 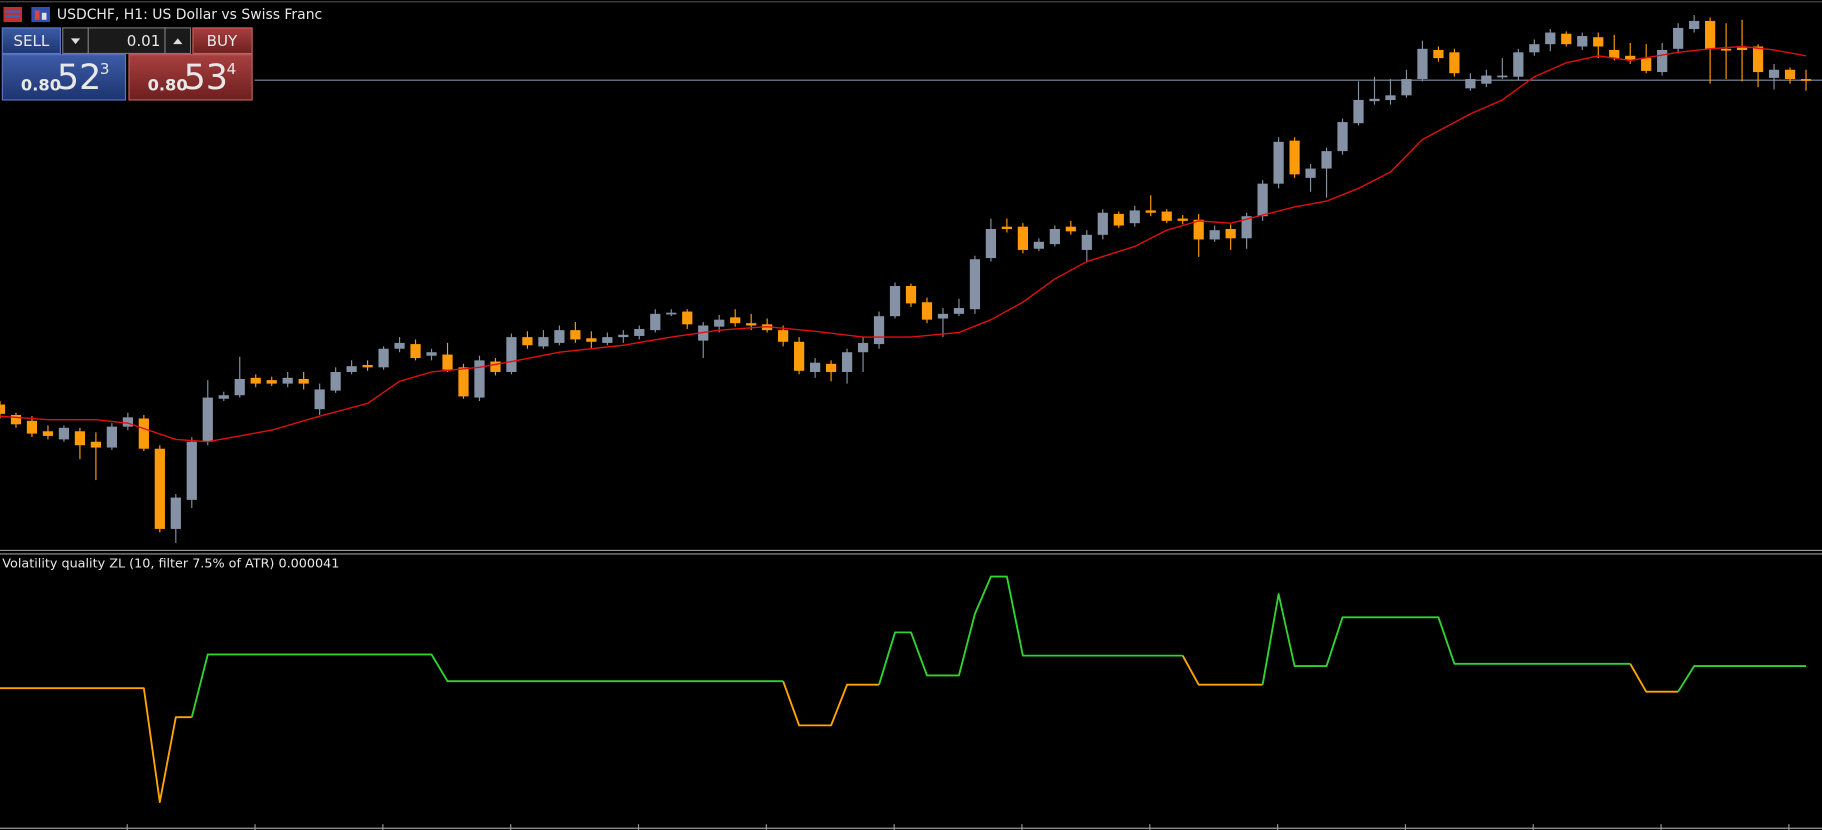 What do you see at coordinates (105, 69) in the screenshot?
I see `sell-price-point: 3` at bounding box center [105, 69].